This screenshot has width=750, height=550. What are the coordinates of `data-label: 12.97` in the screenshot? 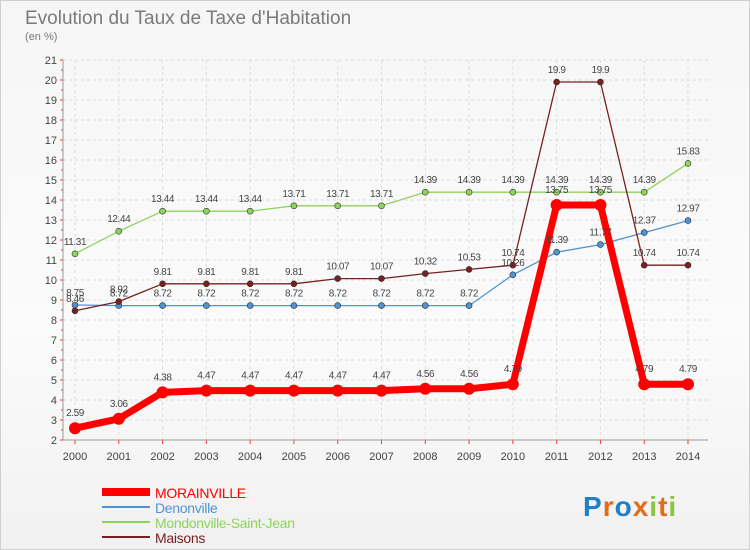 It's located at (688, 209).